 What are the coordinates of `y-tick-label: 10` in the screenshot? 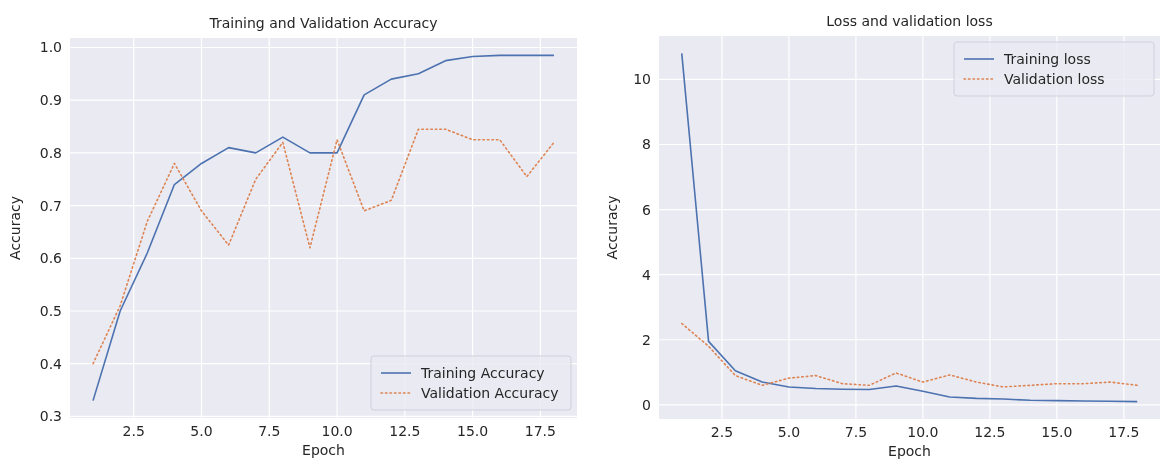 It's located at (642, 79).